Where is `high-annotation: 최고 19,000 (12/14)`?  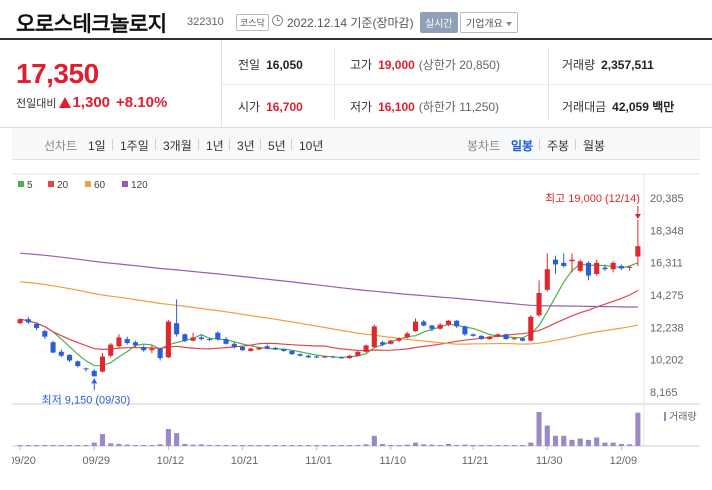
high-annotation: 최고 19,000 (12/14) is located at coordinates (592, 198).